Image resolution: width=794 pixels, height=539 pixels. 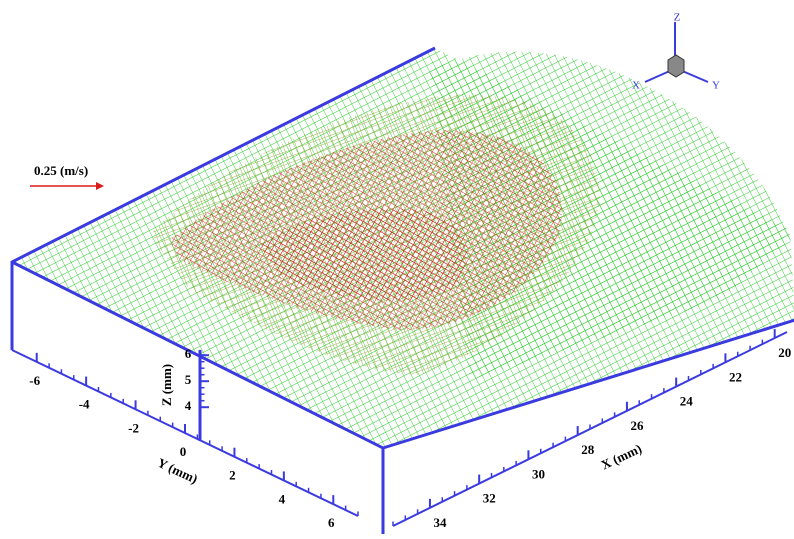 What do you see at coordinates (538, 473) in the screenshot?
I see `x-axis-tick-label: 30` at bounding box center [538, 473].